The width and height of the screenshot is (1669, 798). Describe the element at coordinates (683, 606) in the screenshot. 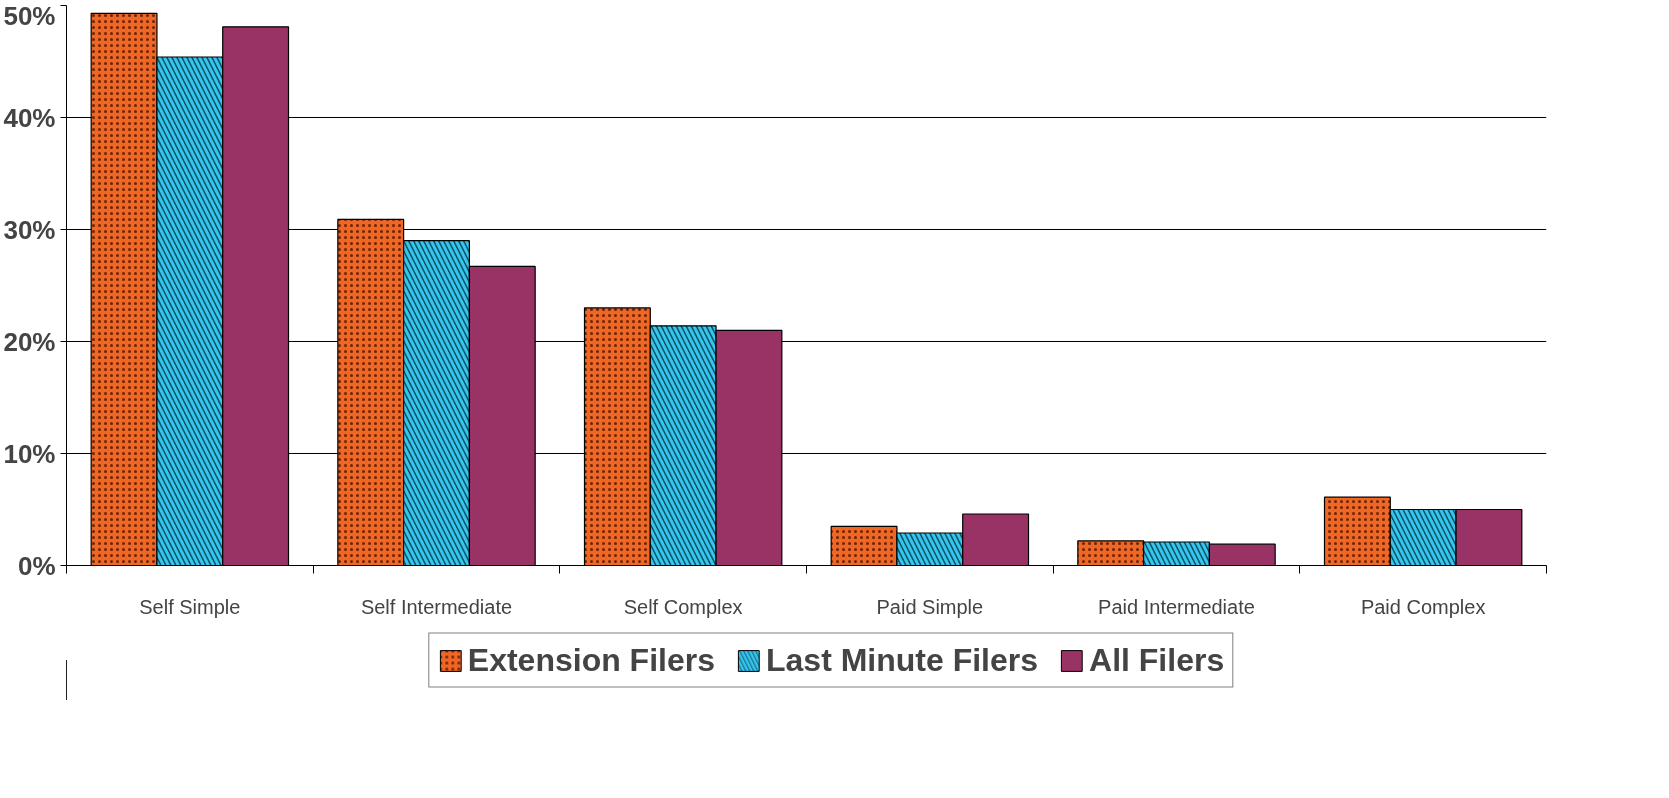

I see `x-tick-label: Self Complex` at that location.